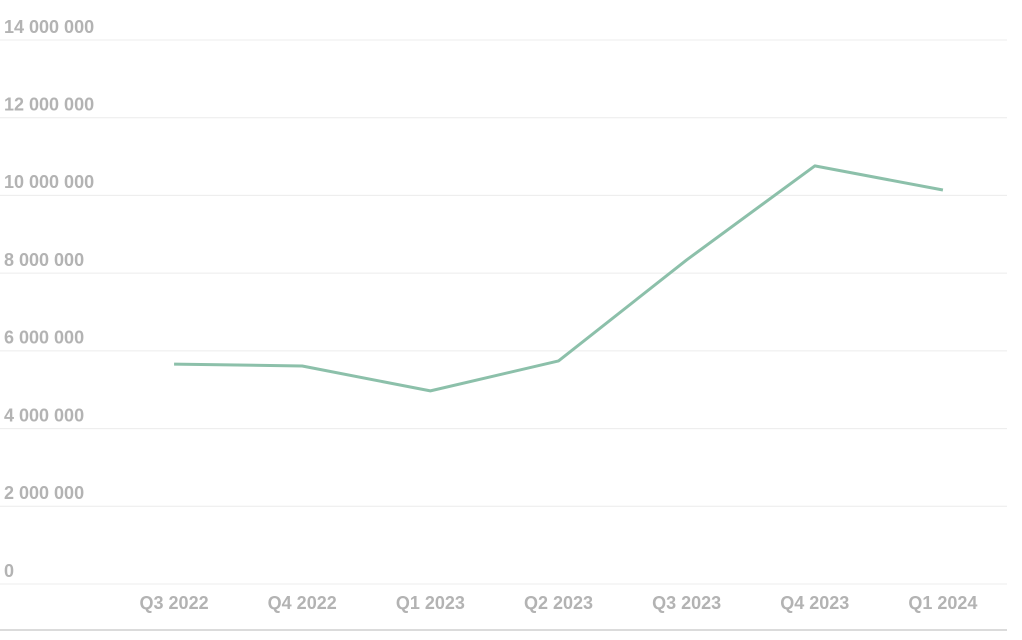 The width and height of the screenshot is (1022, 640). Describe the element at coordinates (686, 603) in the screenshot. I see `x-tick-label: Q3 2023` at that location.